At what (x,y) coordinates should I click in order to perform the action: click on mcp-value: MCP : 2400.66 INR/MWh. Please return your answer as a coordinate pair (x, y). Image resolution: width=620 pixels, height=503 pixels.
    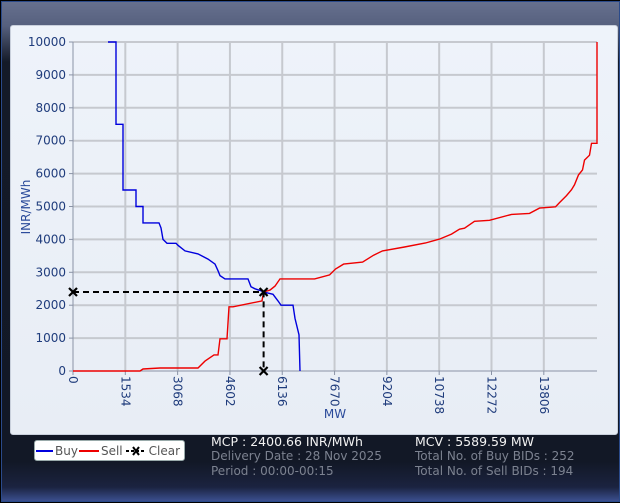
    Looking at the image, I should click on (287, 441).